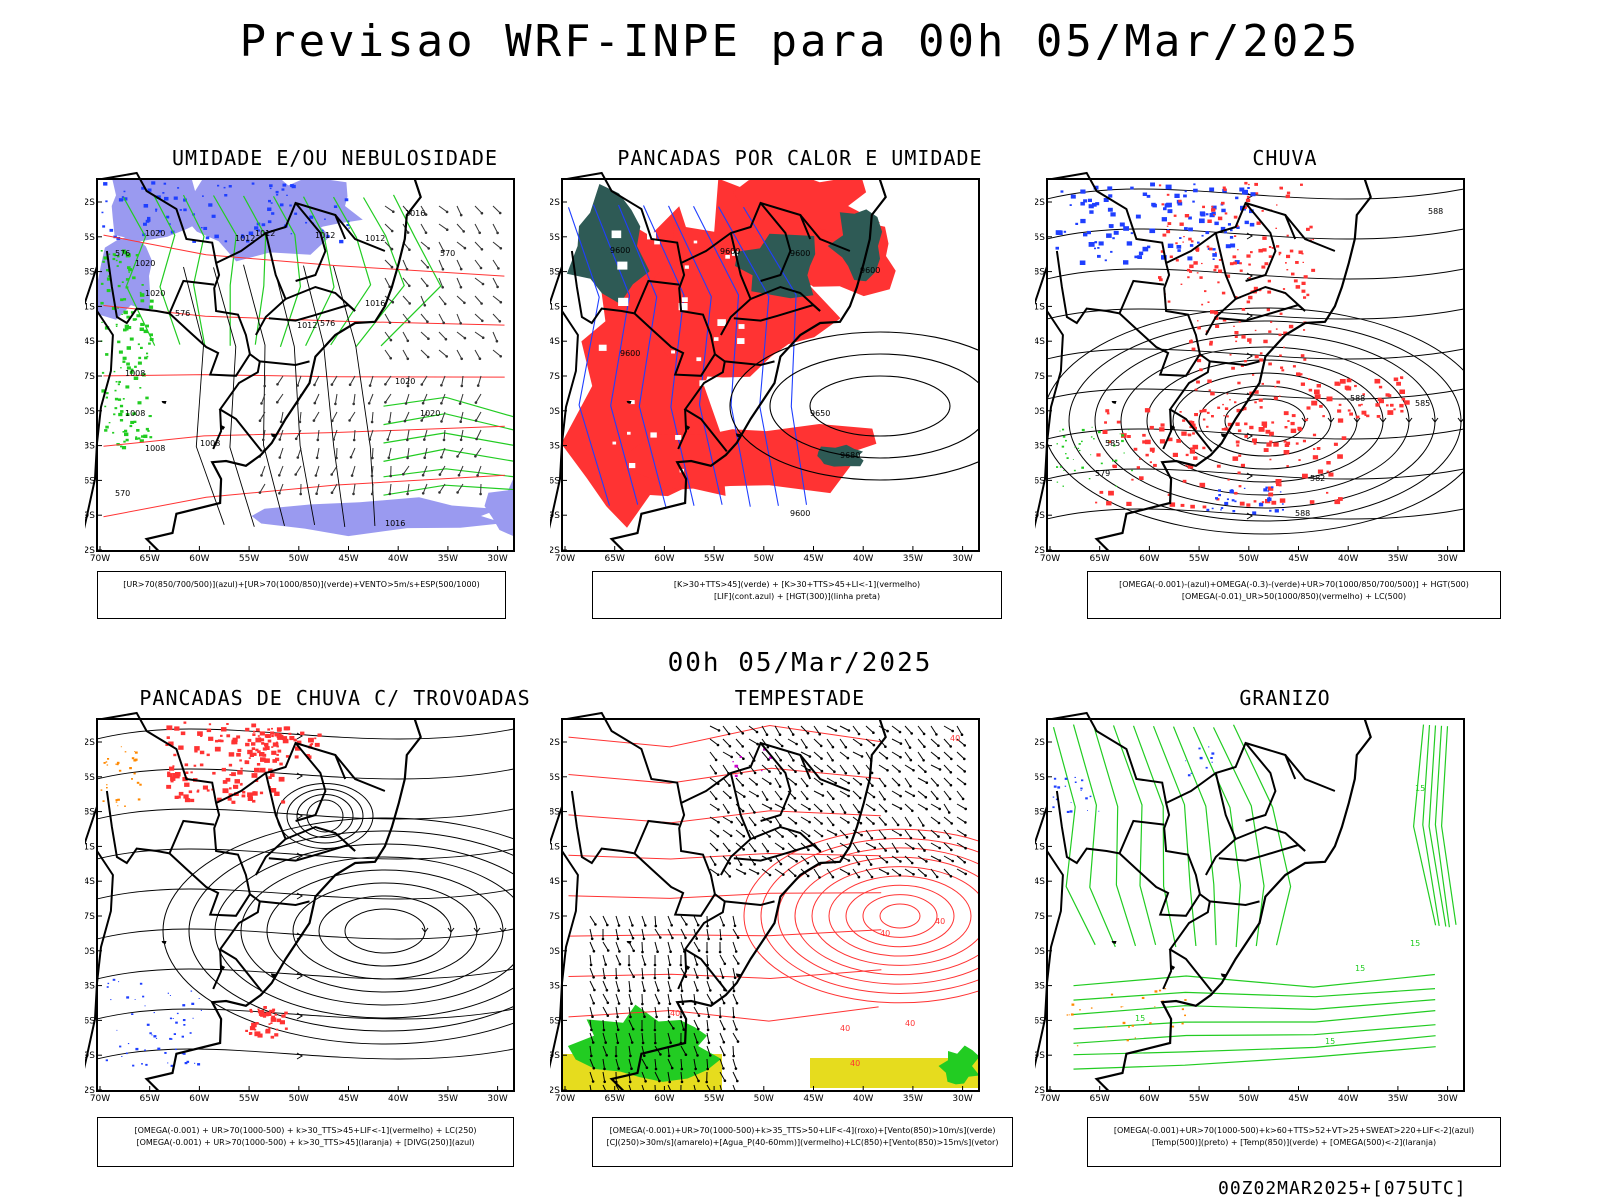  I want to click on field-area, so click(499, 506).